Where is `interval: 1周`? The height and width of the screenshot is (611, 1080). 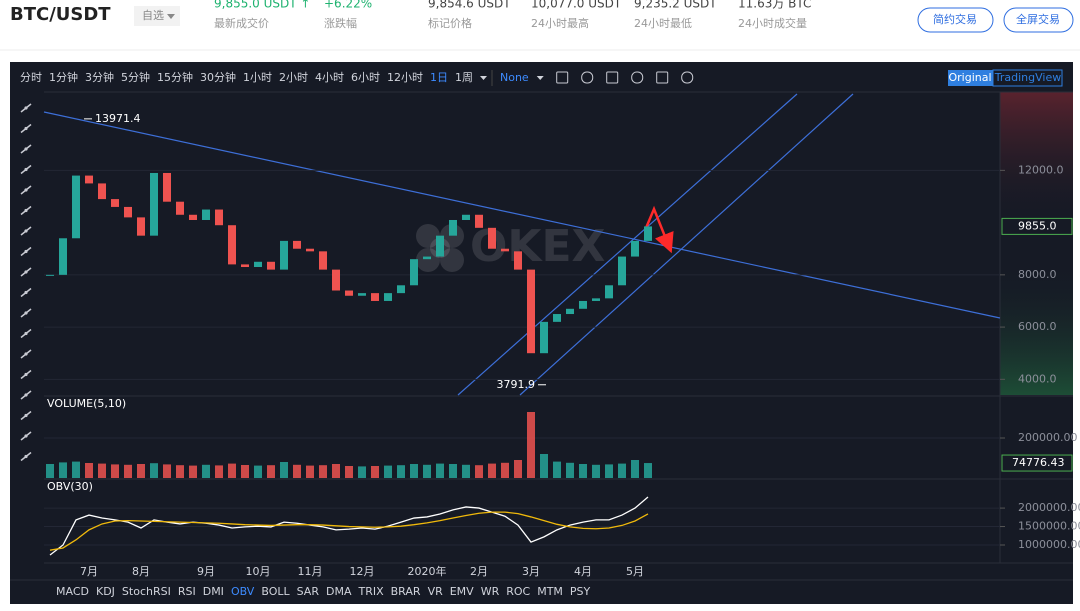
interval: 1周 is located at coordinates (464, 77).